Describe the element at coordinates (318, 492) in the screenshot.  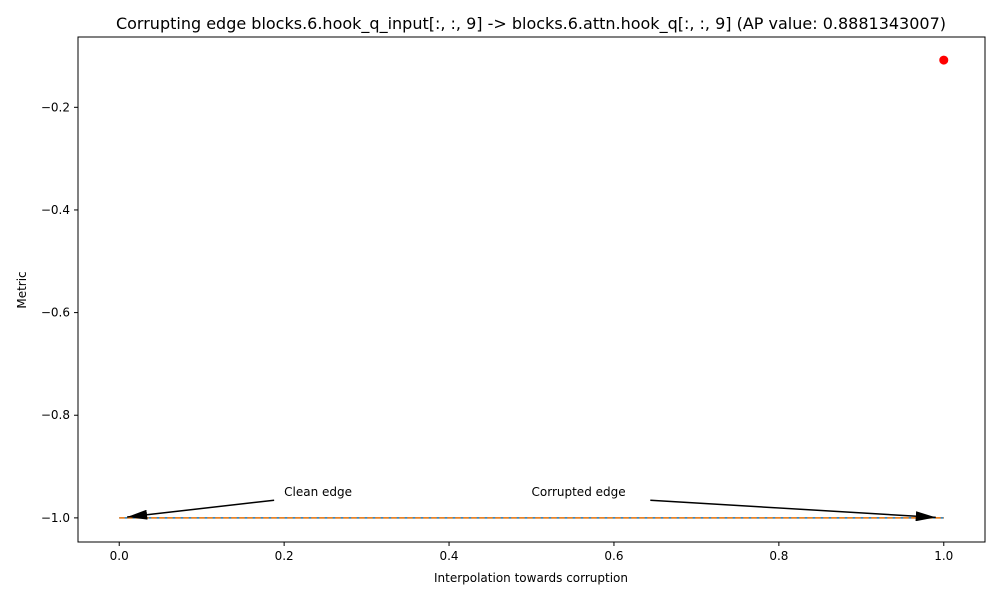
I see `annotation-label-1: Clean edge` at that location.